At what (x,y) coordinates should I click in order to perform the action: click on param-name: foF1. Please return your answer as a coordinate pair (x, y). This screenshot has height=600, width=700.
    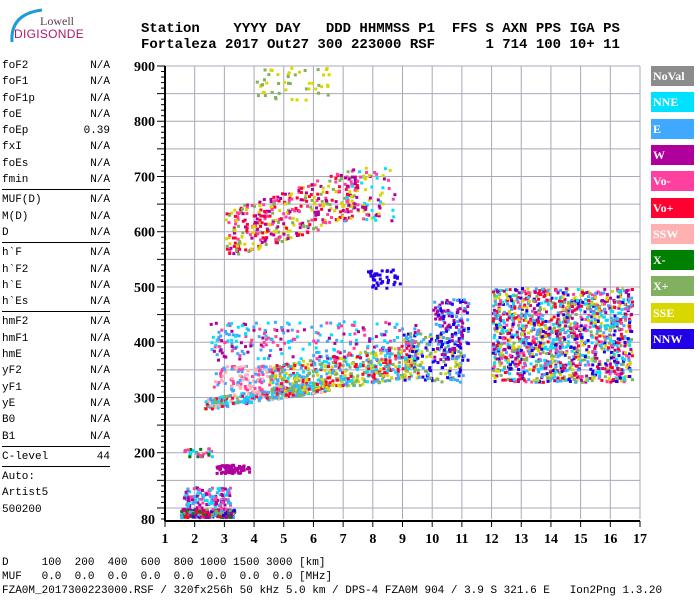
    Looking at the image, I should click on (15, 82).